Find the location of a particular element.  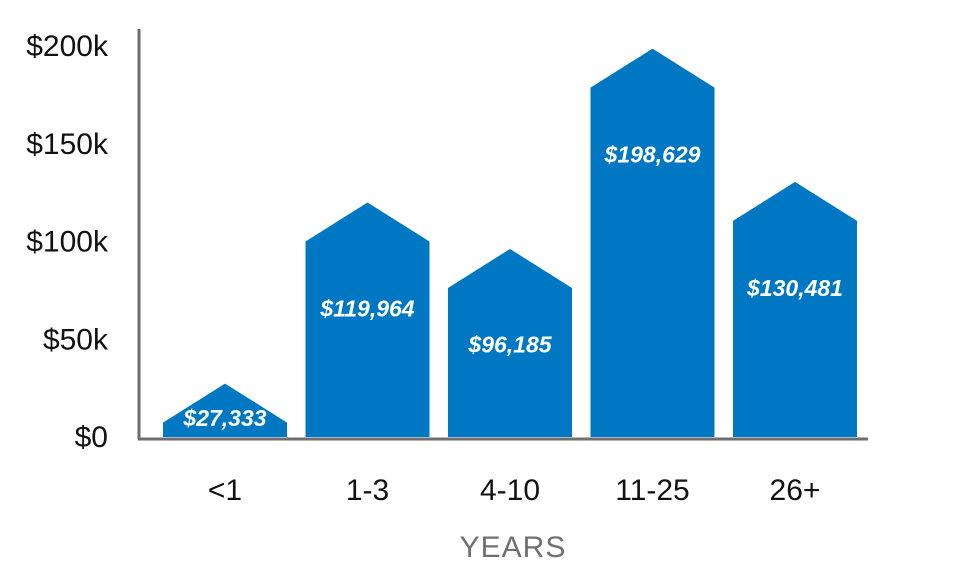

y-tick-label: $150k is located at coordinates (67, 144).